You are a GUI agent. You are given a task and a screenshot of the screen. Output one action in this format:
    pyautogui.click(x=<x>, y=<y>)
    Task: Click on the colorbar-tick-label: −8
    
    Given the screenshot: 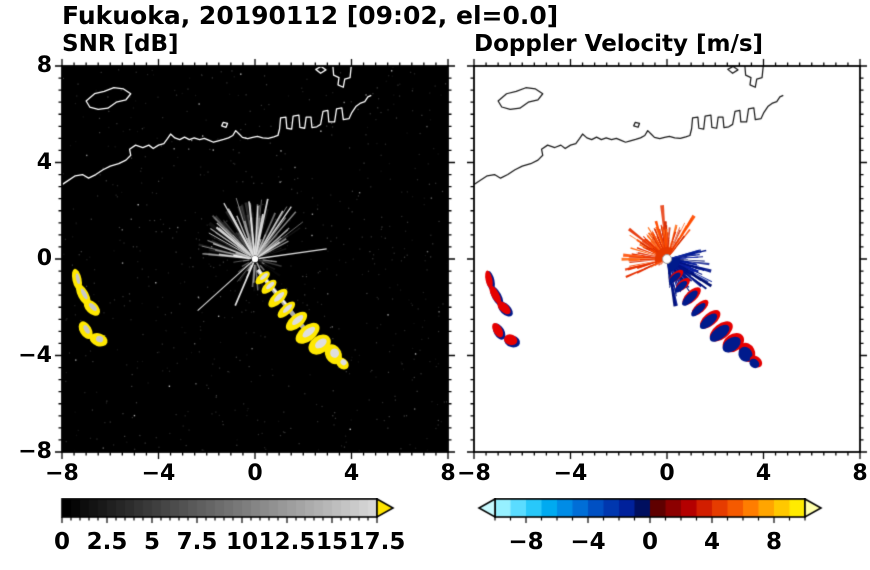 What is the action you would take?
    pyautogui.click(x=526, y=542)
    